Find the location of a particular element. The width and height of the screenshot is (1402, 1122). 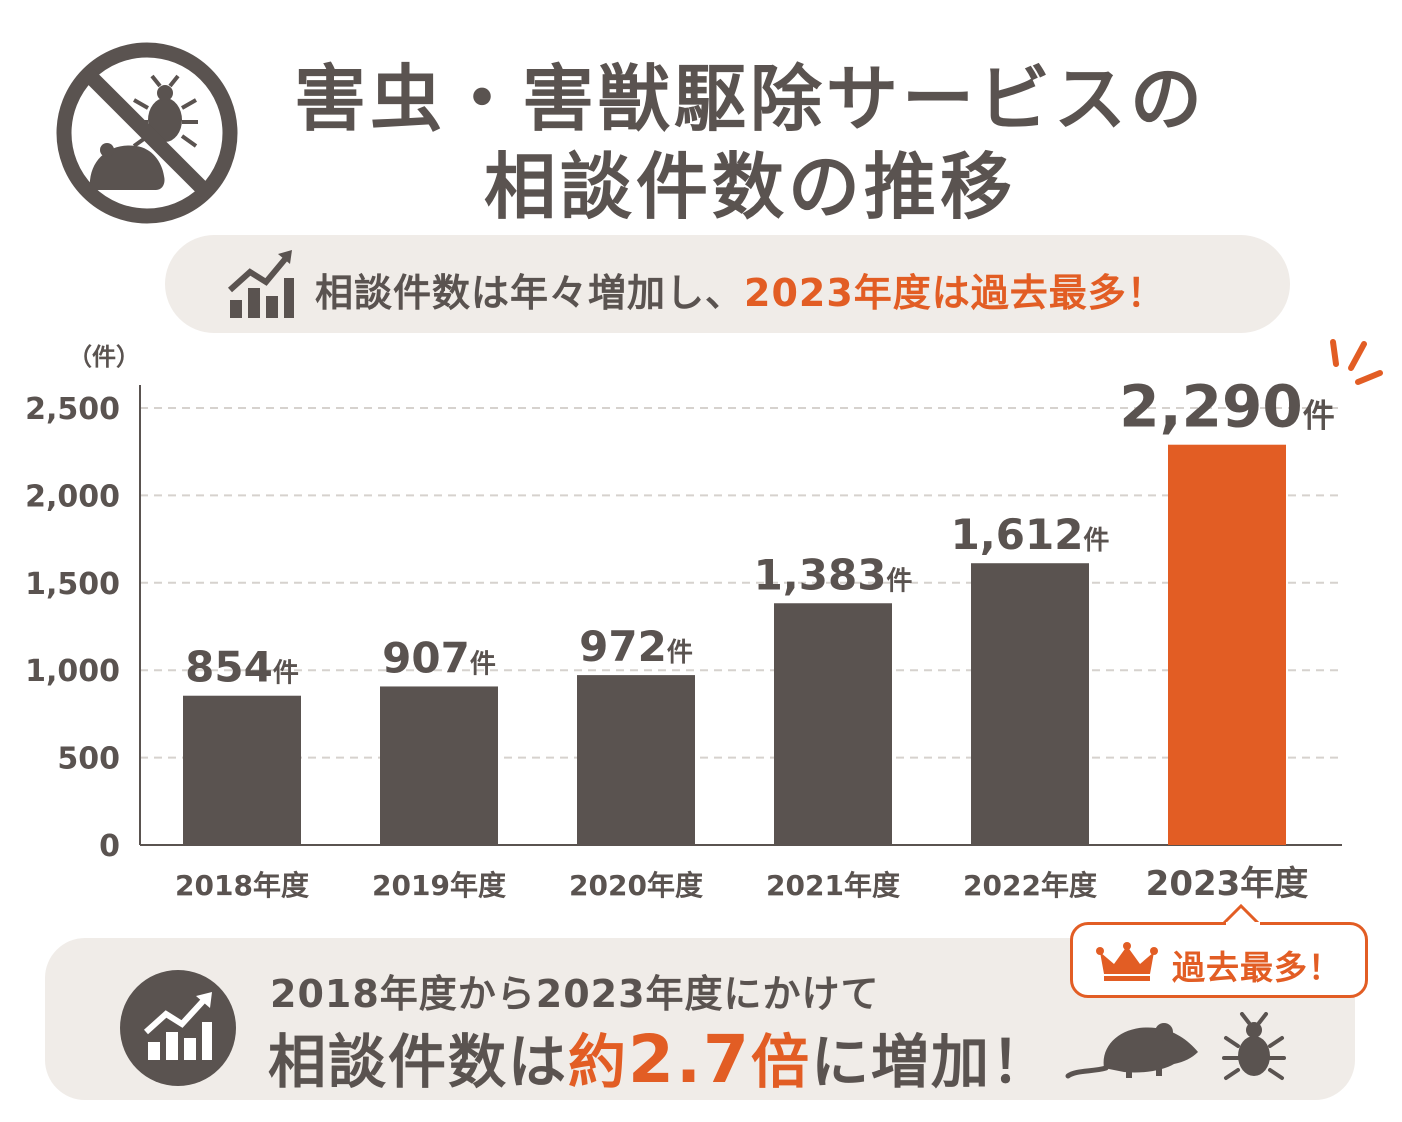

summary-line-1: 2018年度から2023年度にかけて is located at coordinates (575, 994).